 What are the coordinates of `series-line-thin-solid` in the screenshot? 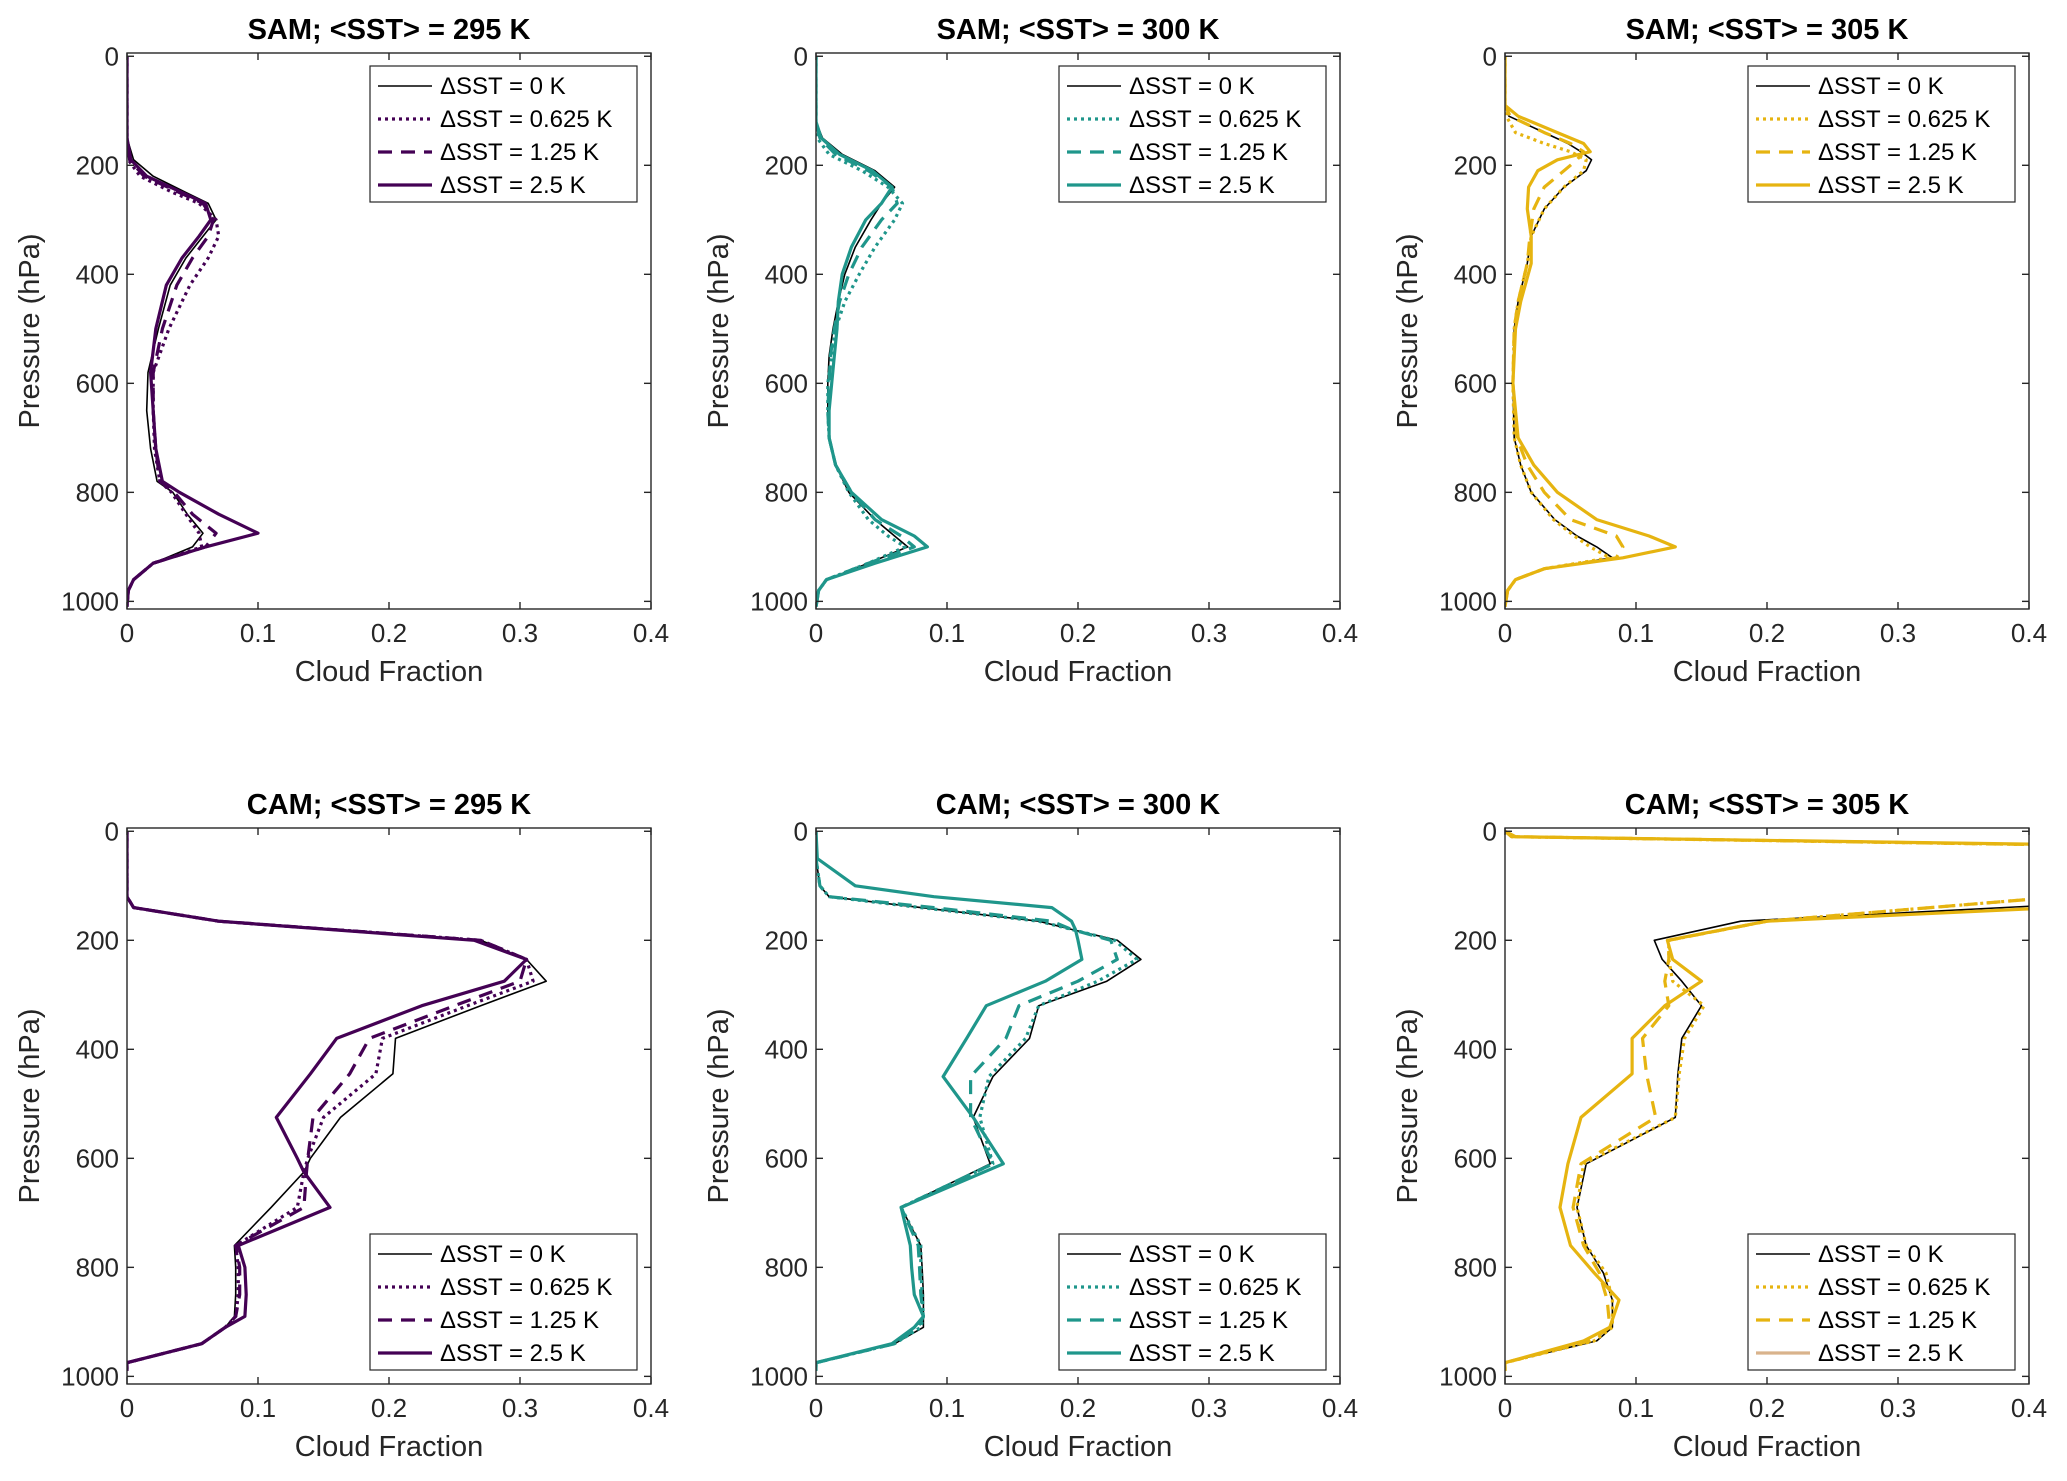 It's located at (172, 331).